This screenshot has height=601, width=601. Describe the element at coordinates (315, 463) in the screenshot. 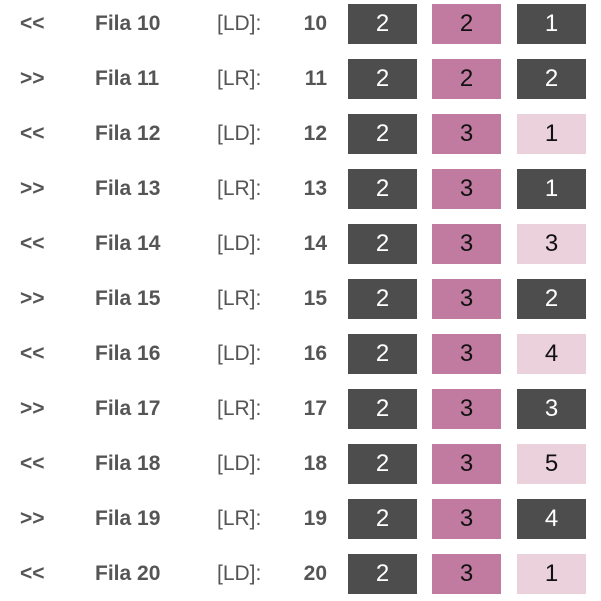

I see `row-number: 18` at that location.